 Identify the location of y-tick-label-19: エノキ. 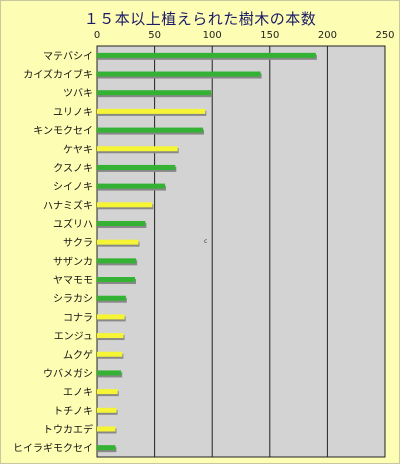
(78, 393).